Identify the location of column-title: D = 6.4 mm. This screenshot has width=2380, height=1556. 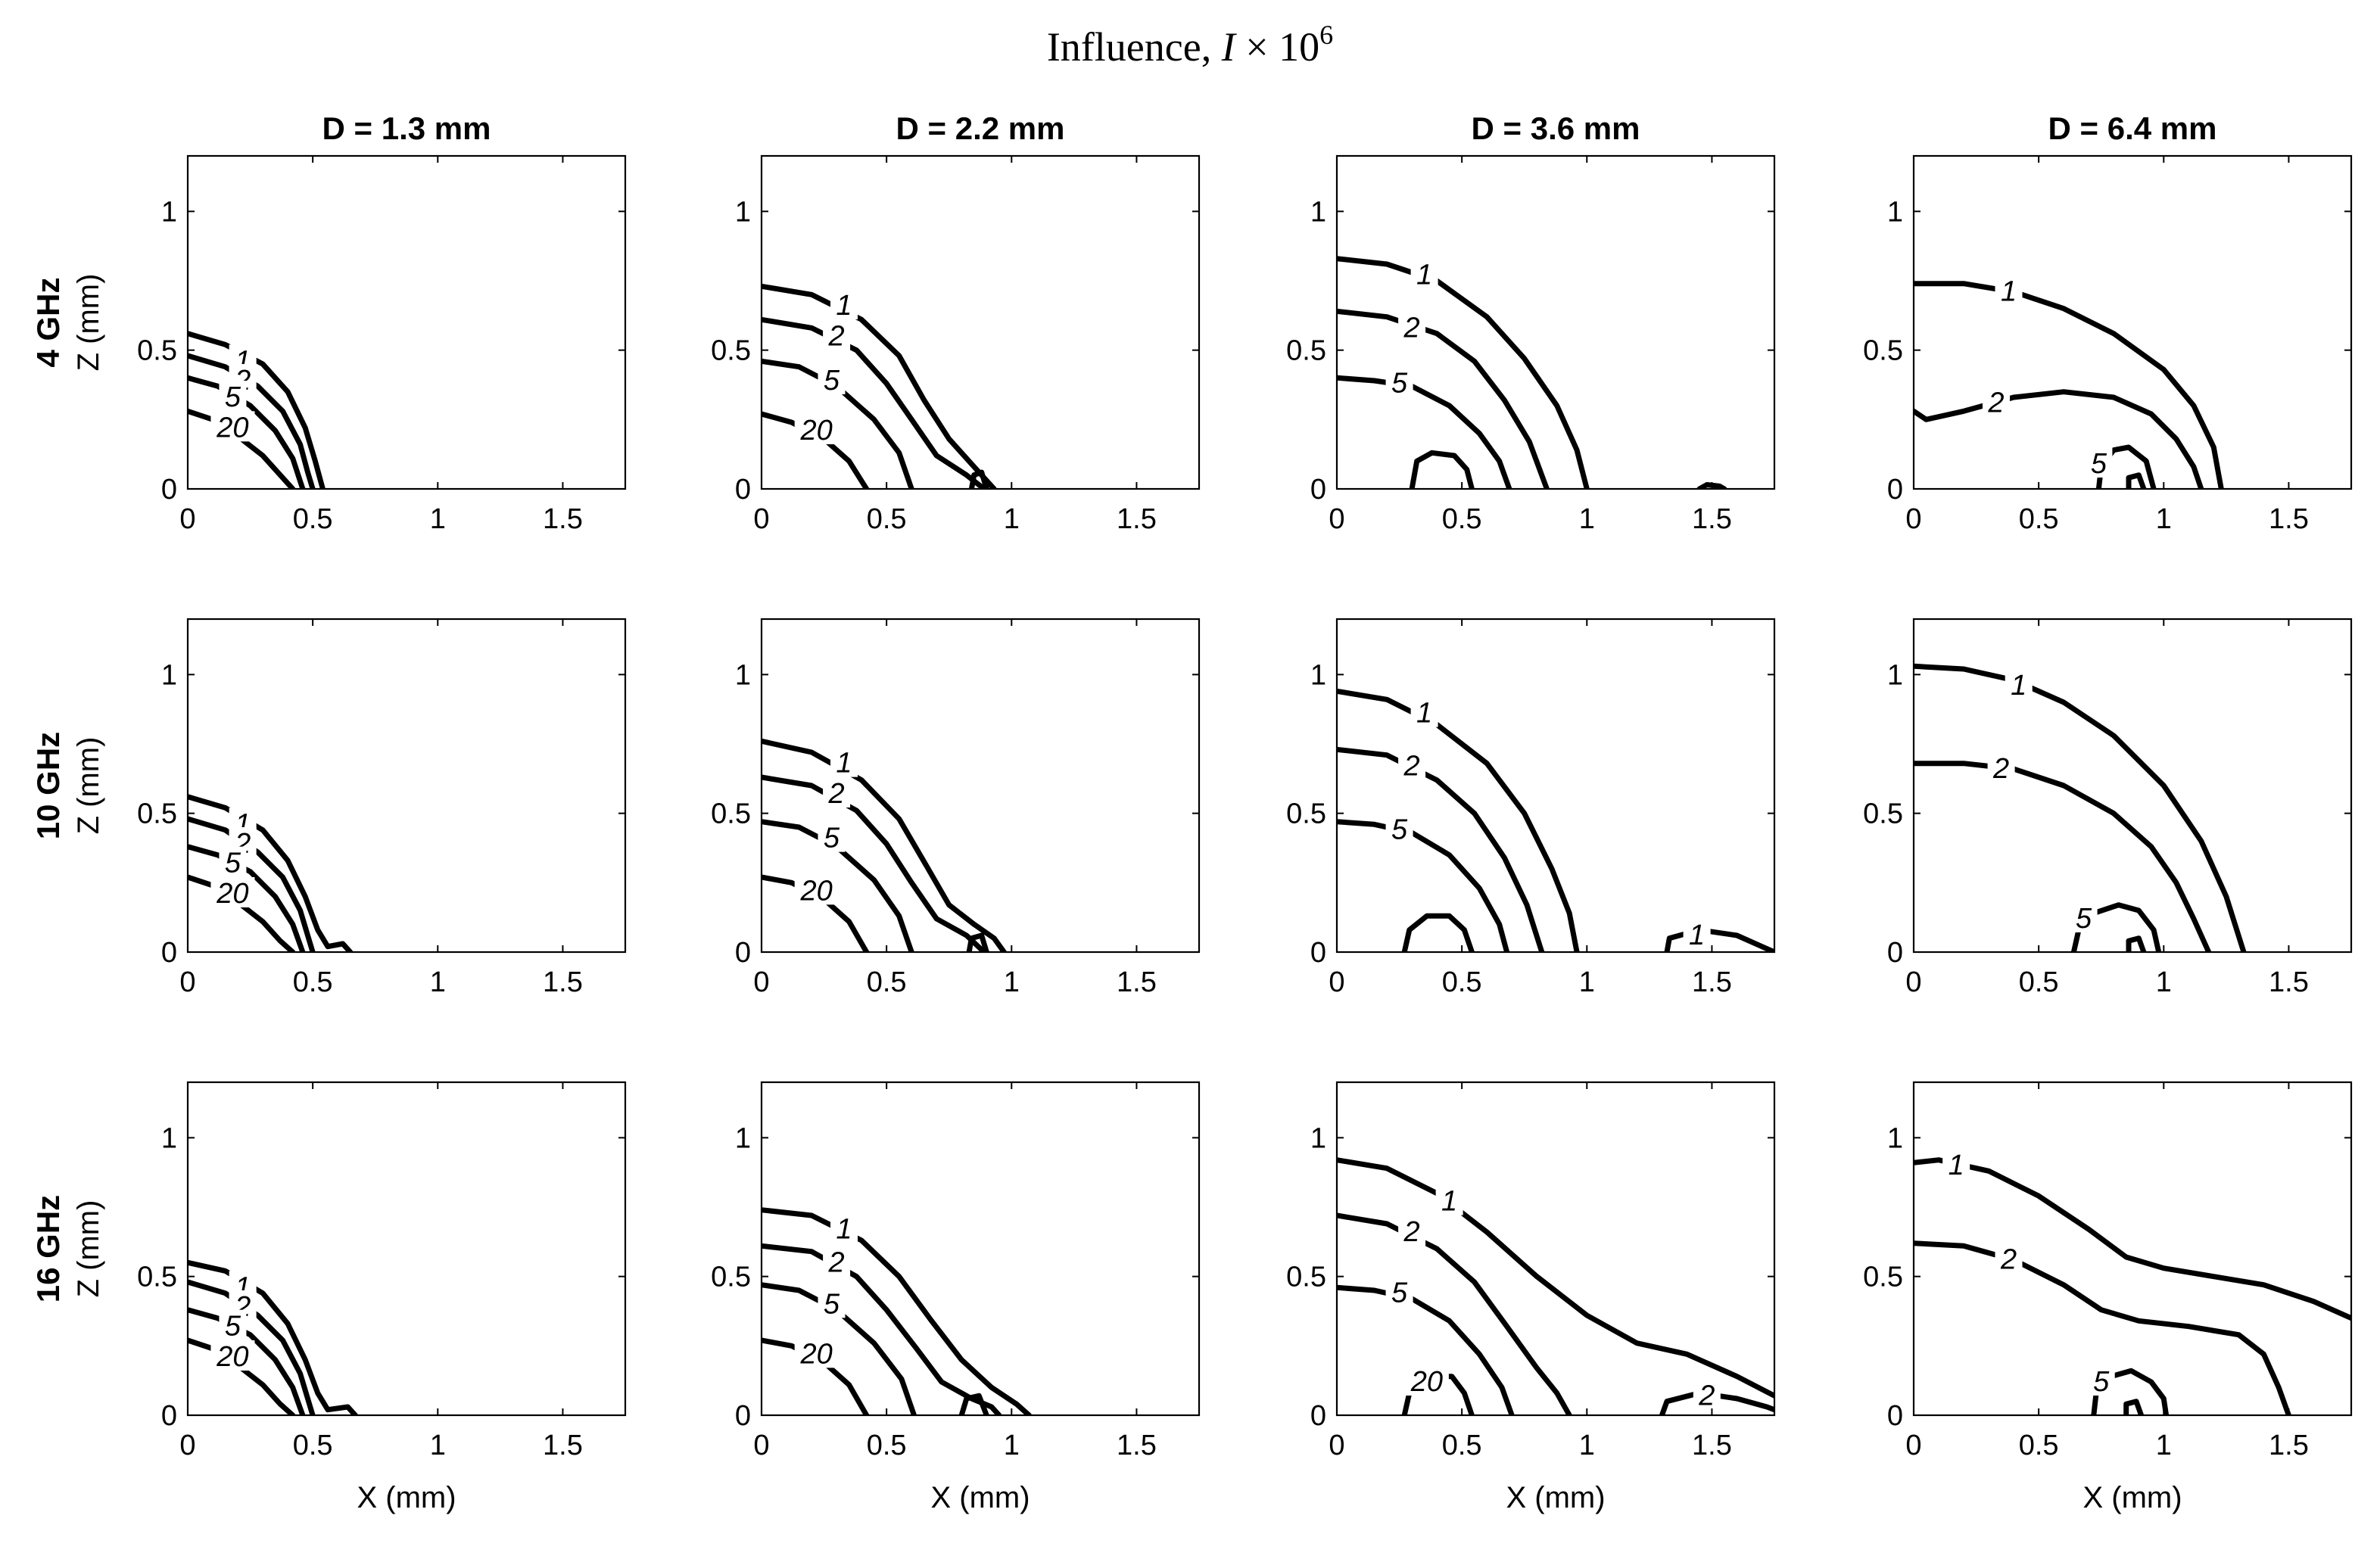
(2132, 128).